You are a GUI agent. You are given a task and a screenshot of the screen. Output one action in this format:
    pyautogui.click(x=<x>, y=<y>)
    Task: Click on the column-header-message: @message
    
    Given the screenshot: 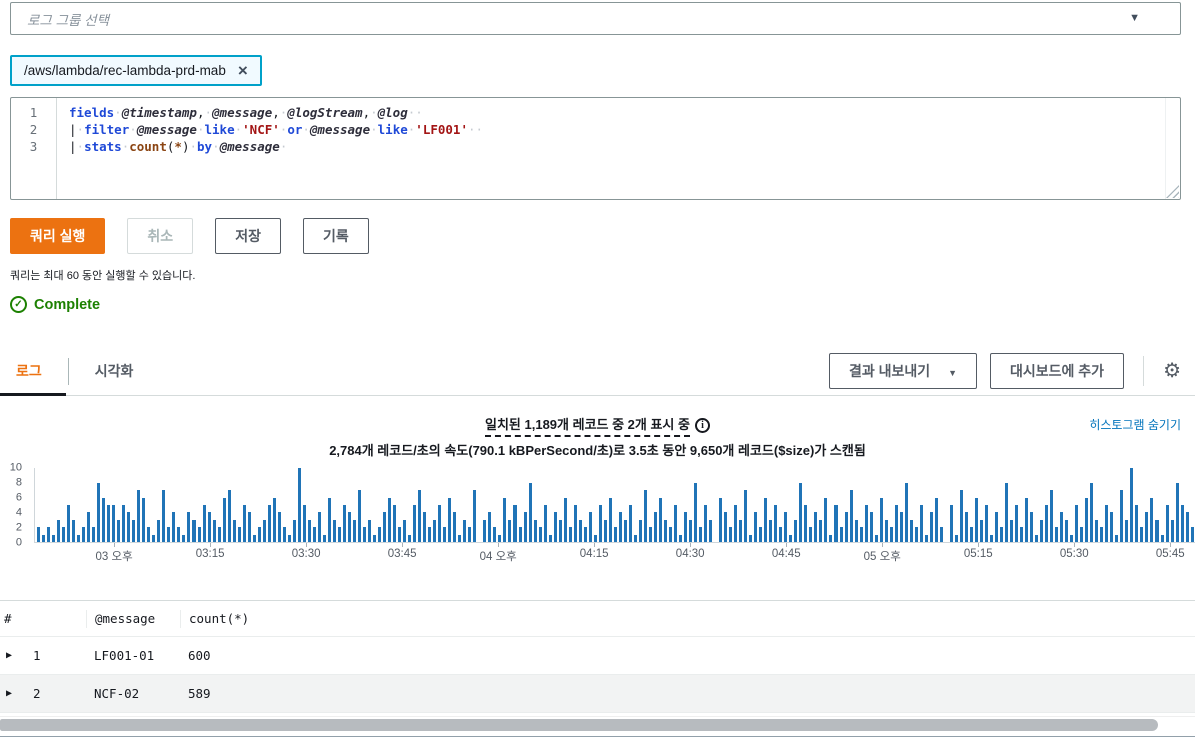 What is the action you would take?
    pyautogui.click(x=133, y=618)
    